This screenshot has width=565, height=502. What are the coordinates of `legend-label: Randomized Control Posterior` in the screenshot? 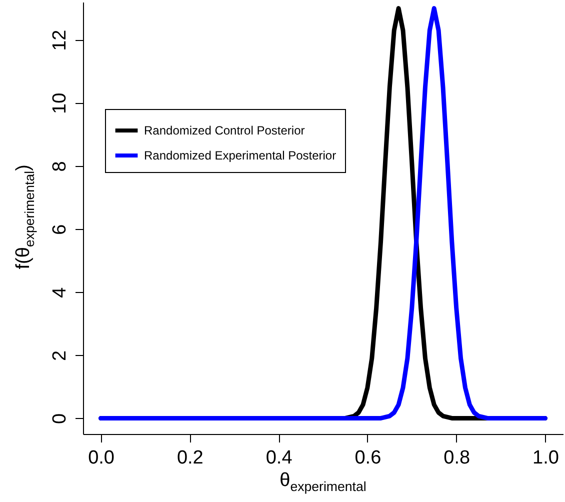 It's located at (224, 131).